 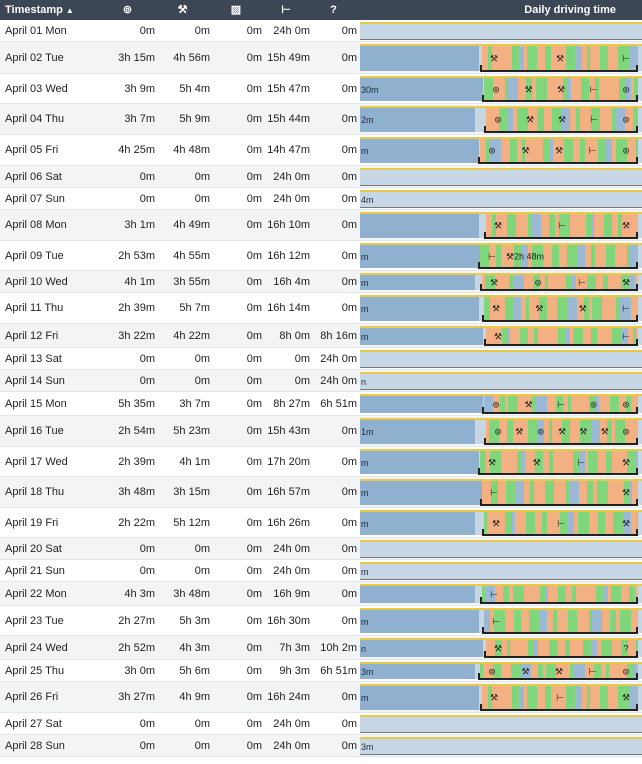 I want to click on table-row: April 02 Tue 3h 15m 4h 56m 0m 15h 49m 0m ⚒ ⚒ ⊢, so click(x=321, y=58).